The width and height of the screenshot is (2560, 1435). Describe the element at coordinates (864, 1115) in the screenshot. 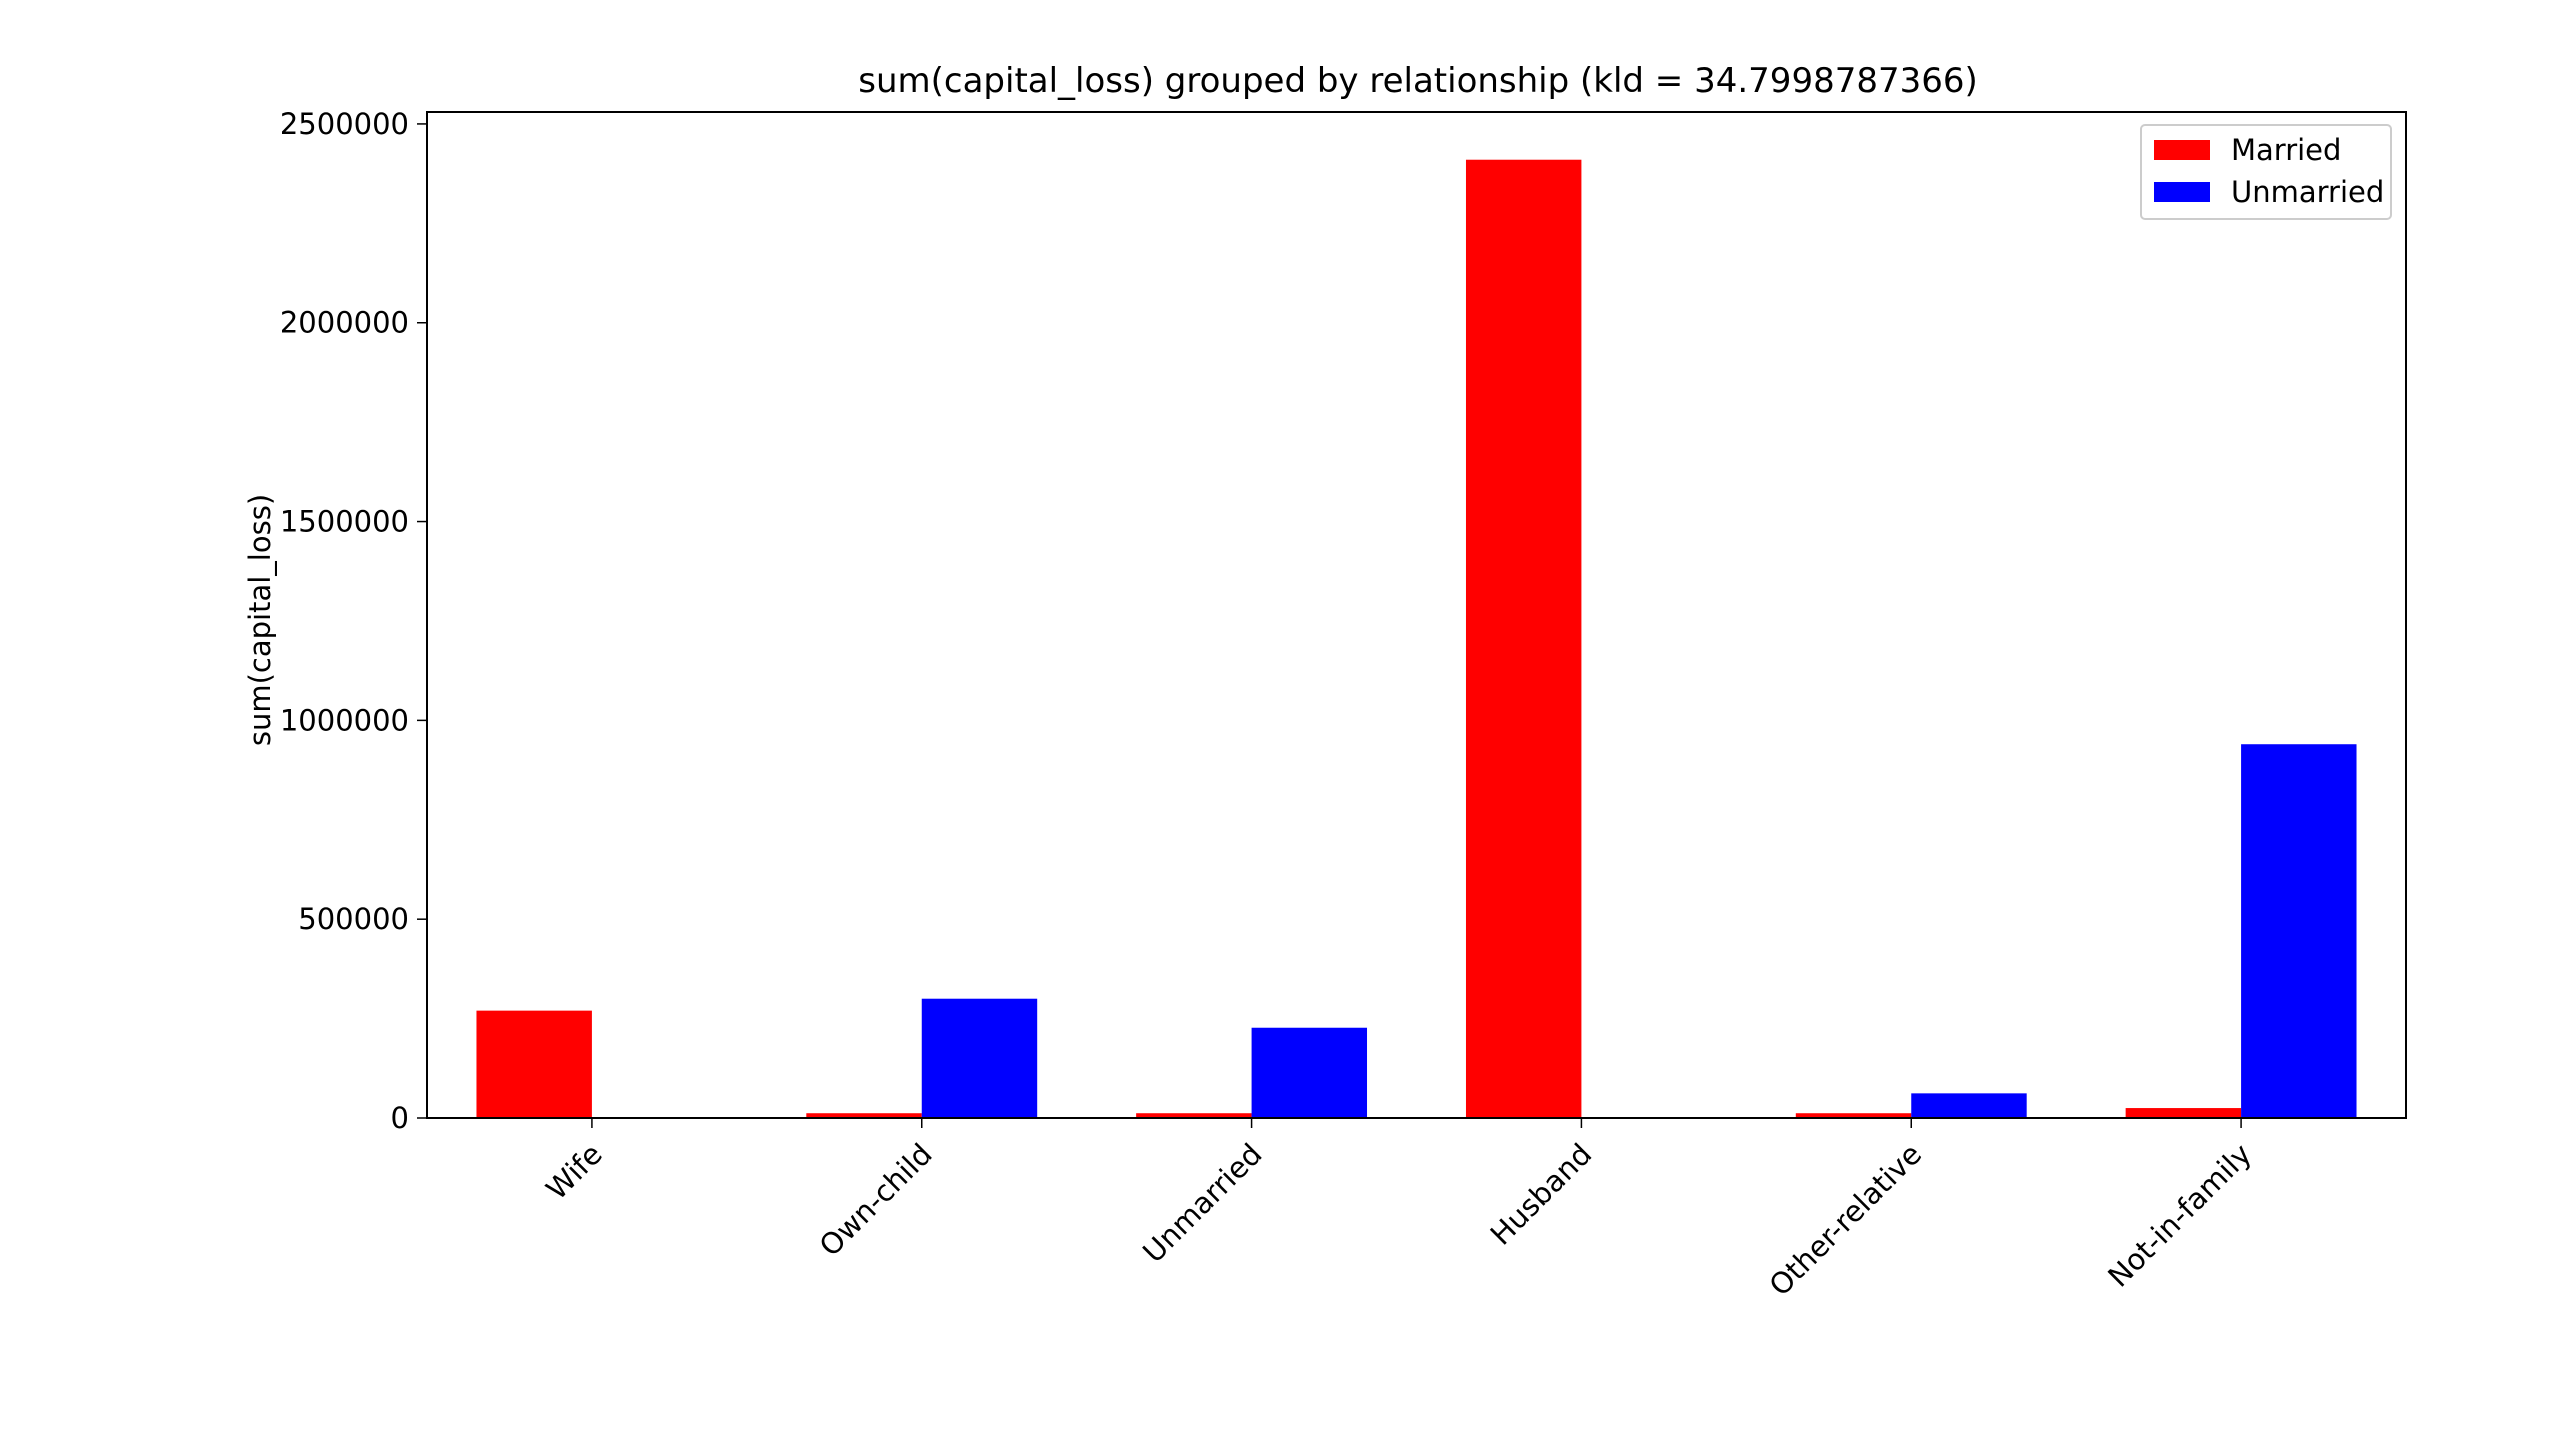

I see `bar-married-own-child` at that location.